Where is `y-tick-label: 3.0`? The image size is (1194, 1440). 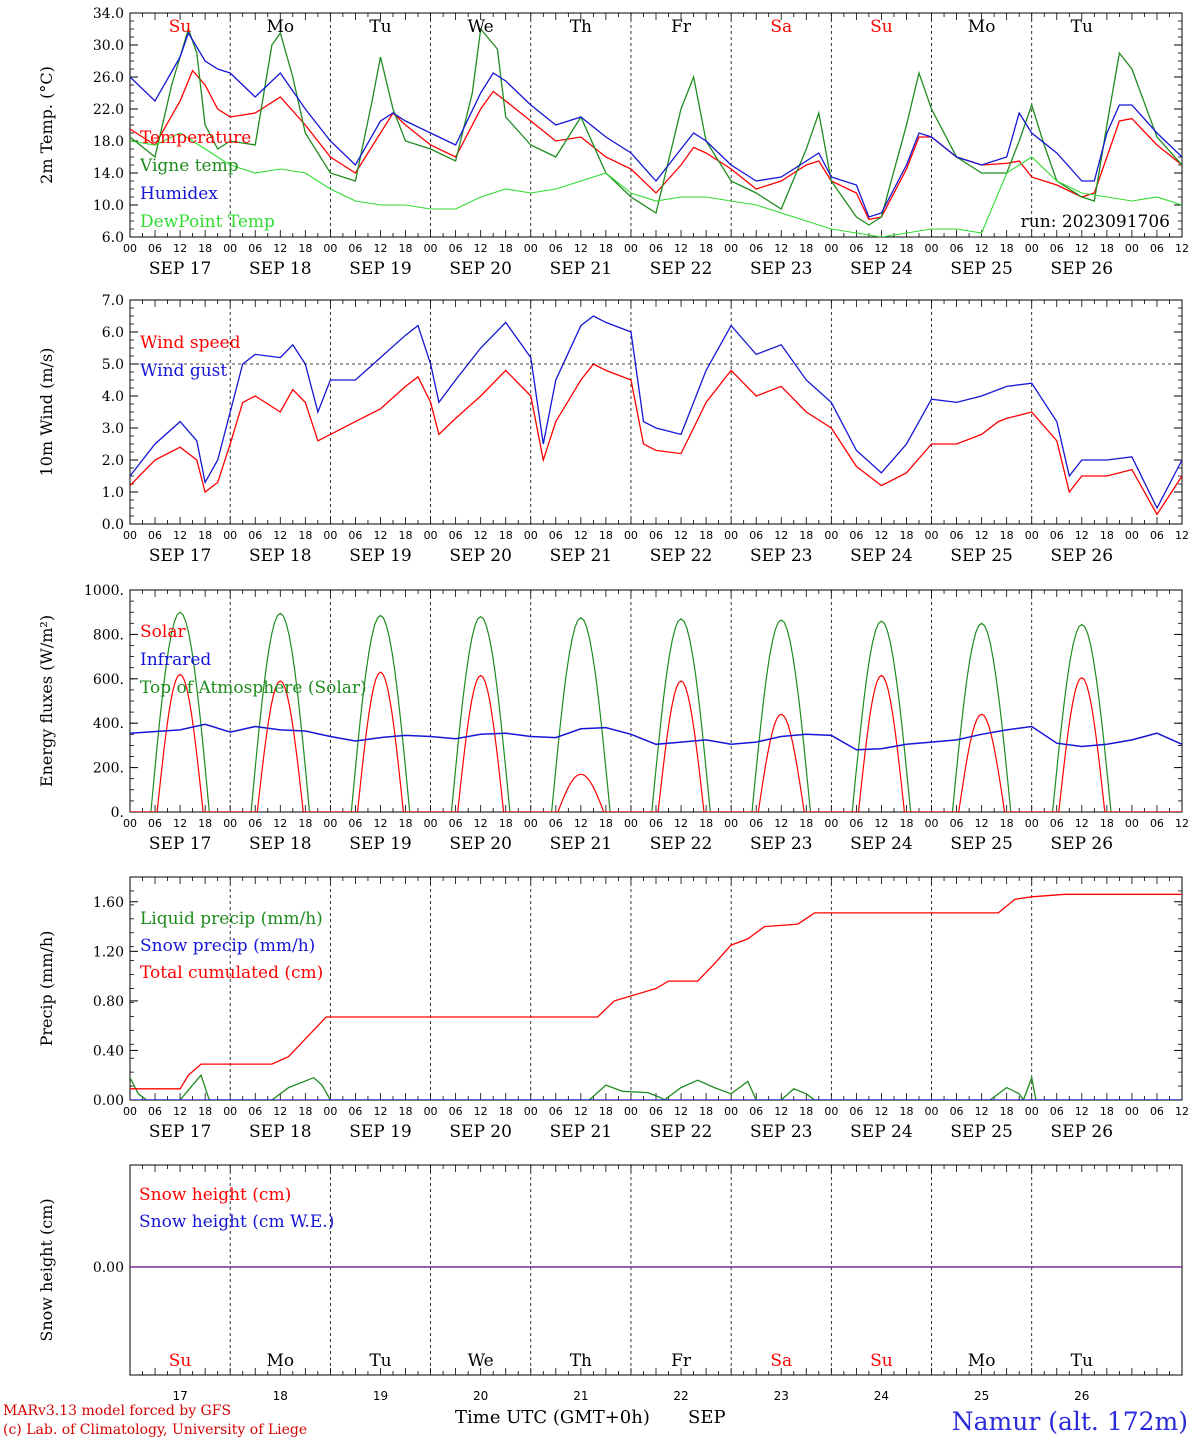 y-tick-label: 3.0 is located at coordinates (113, 429).